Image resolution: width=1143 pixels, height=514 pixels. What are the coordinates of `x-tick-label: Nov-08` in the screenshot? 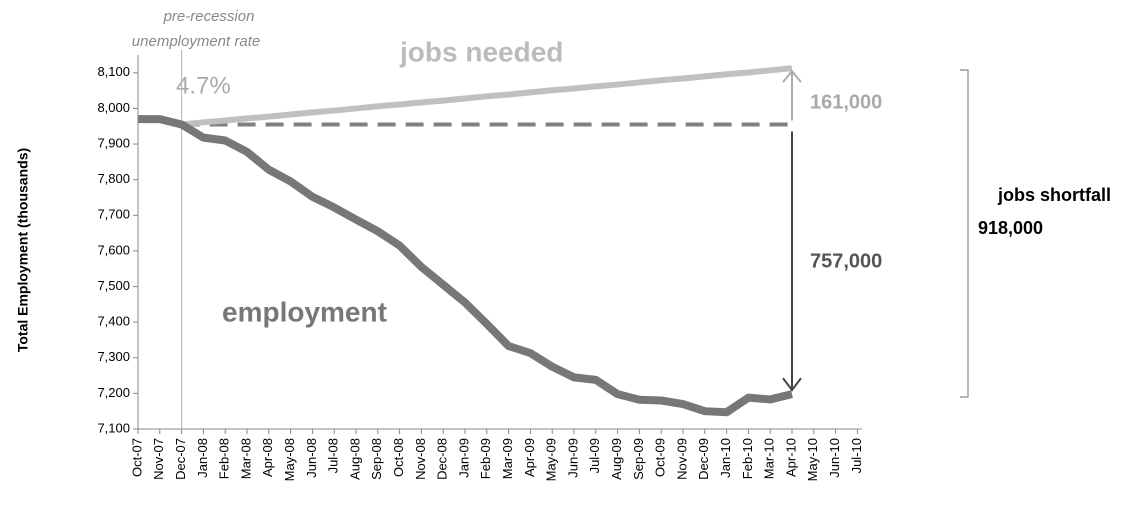 It's located at (420, 459).